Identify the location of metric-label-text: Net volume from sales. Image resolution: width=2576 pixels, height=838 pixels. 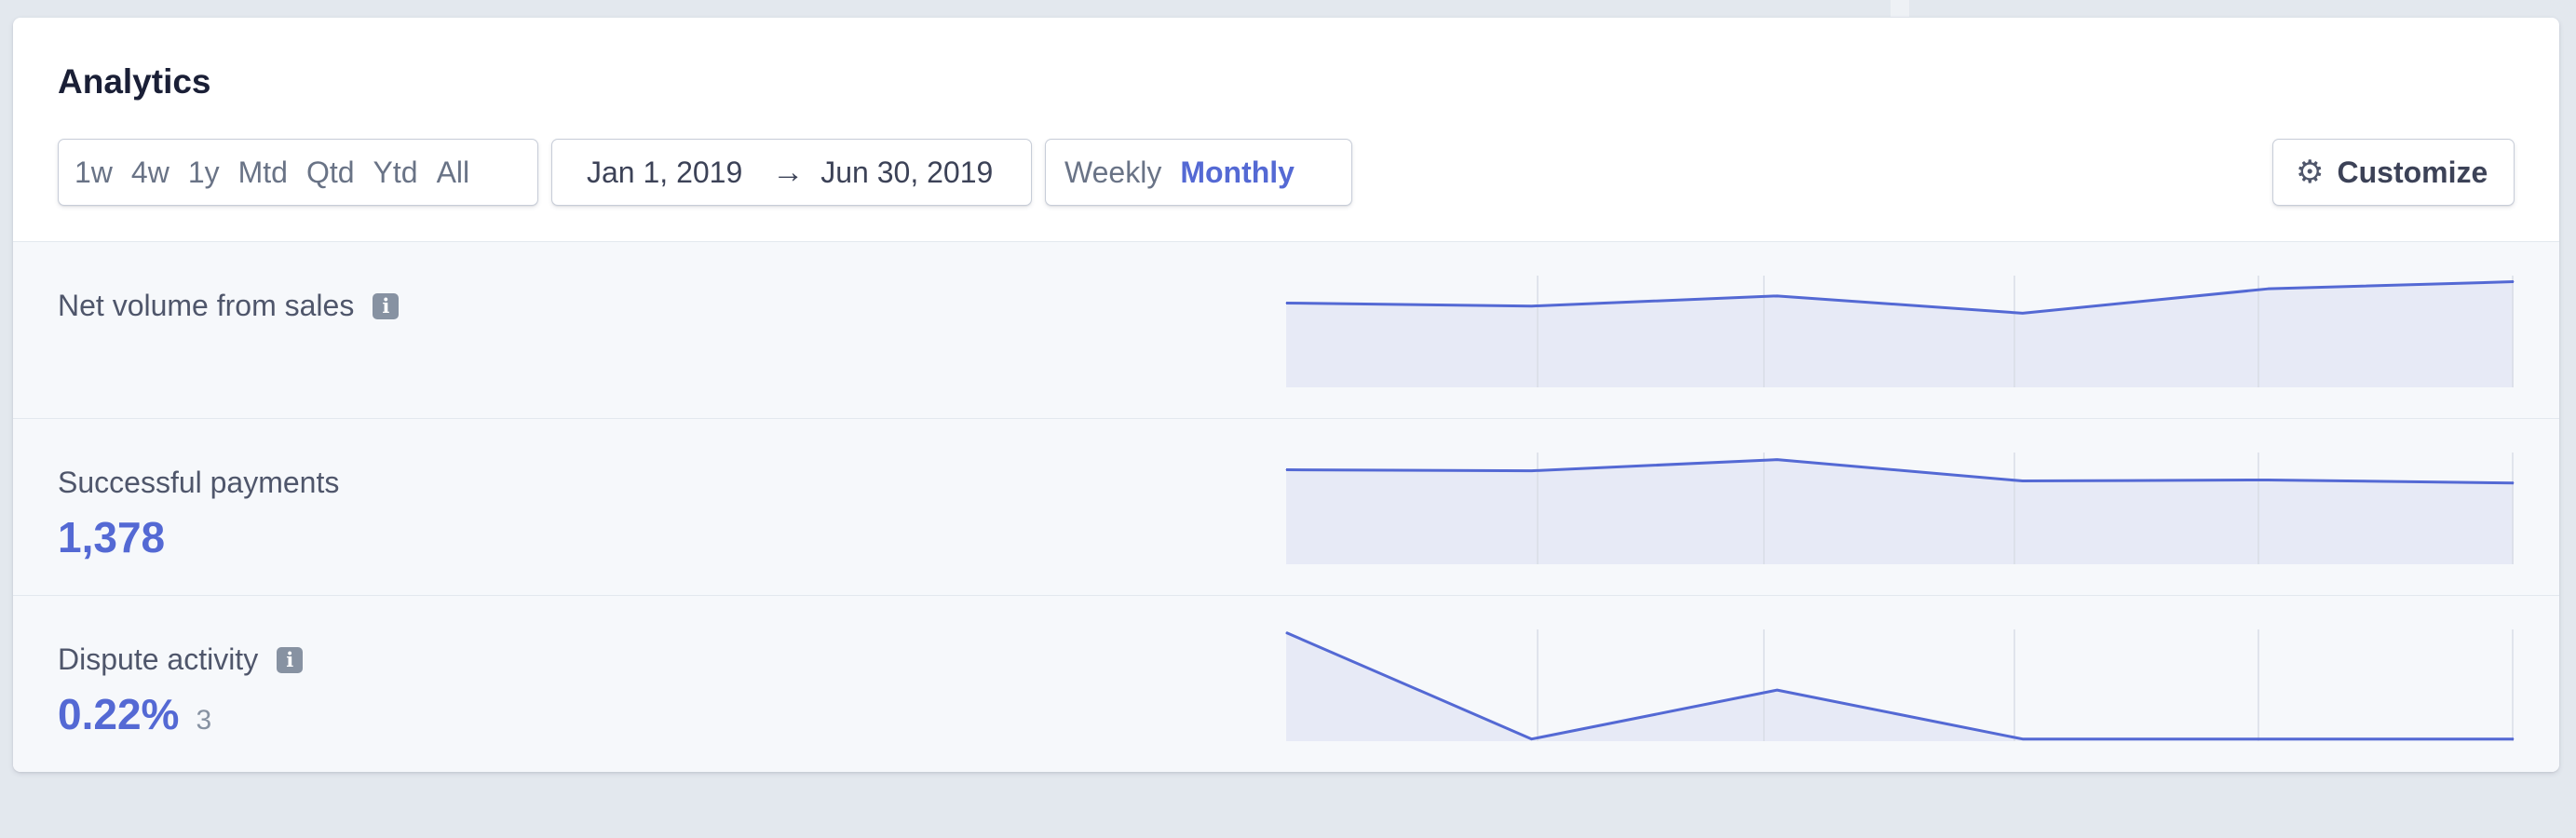
(206, 305).